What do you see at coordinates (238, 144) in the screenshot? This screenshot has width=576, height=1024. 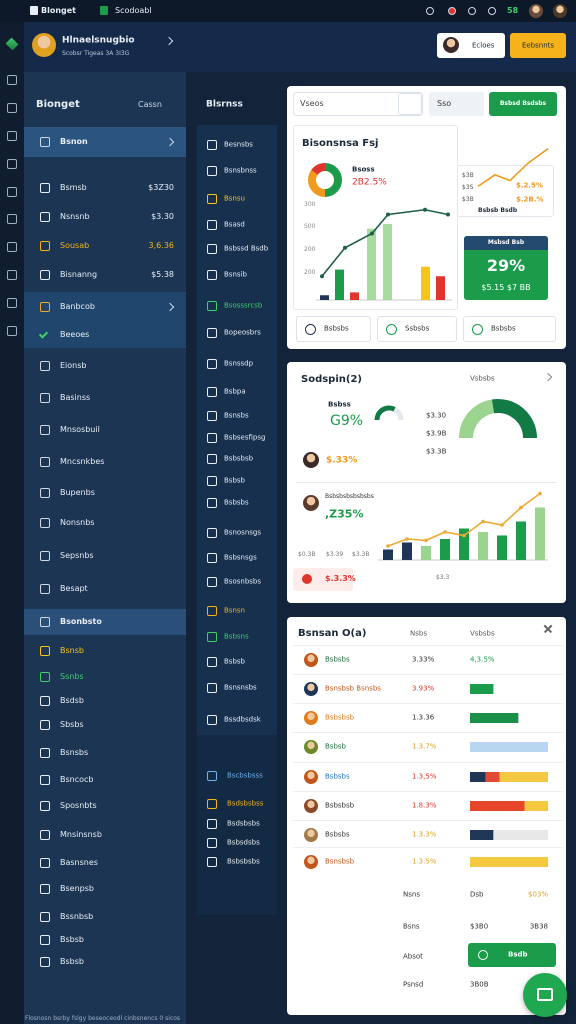 I see `nav-item: Besnsbs` at bounding box center [238, 144].